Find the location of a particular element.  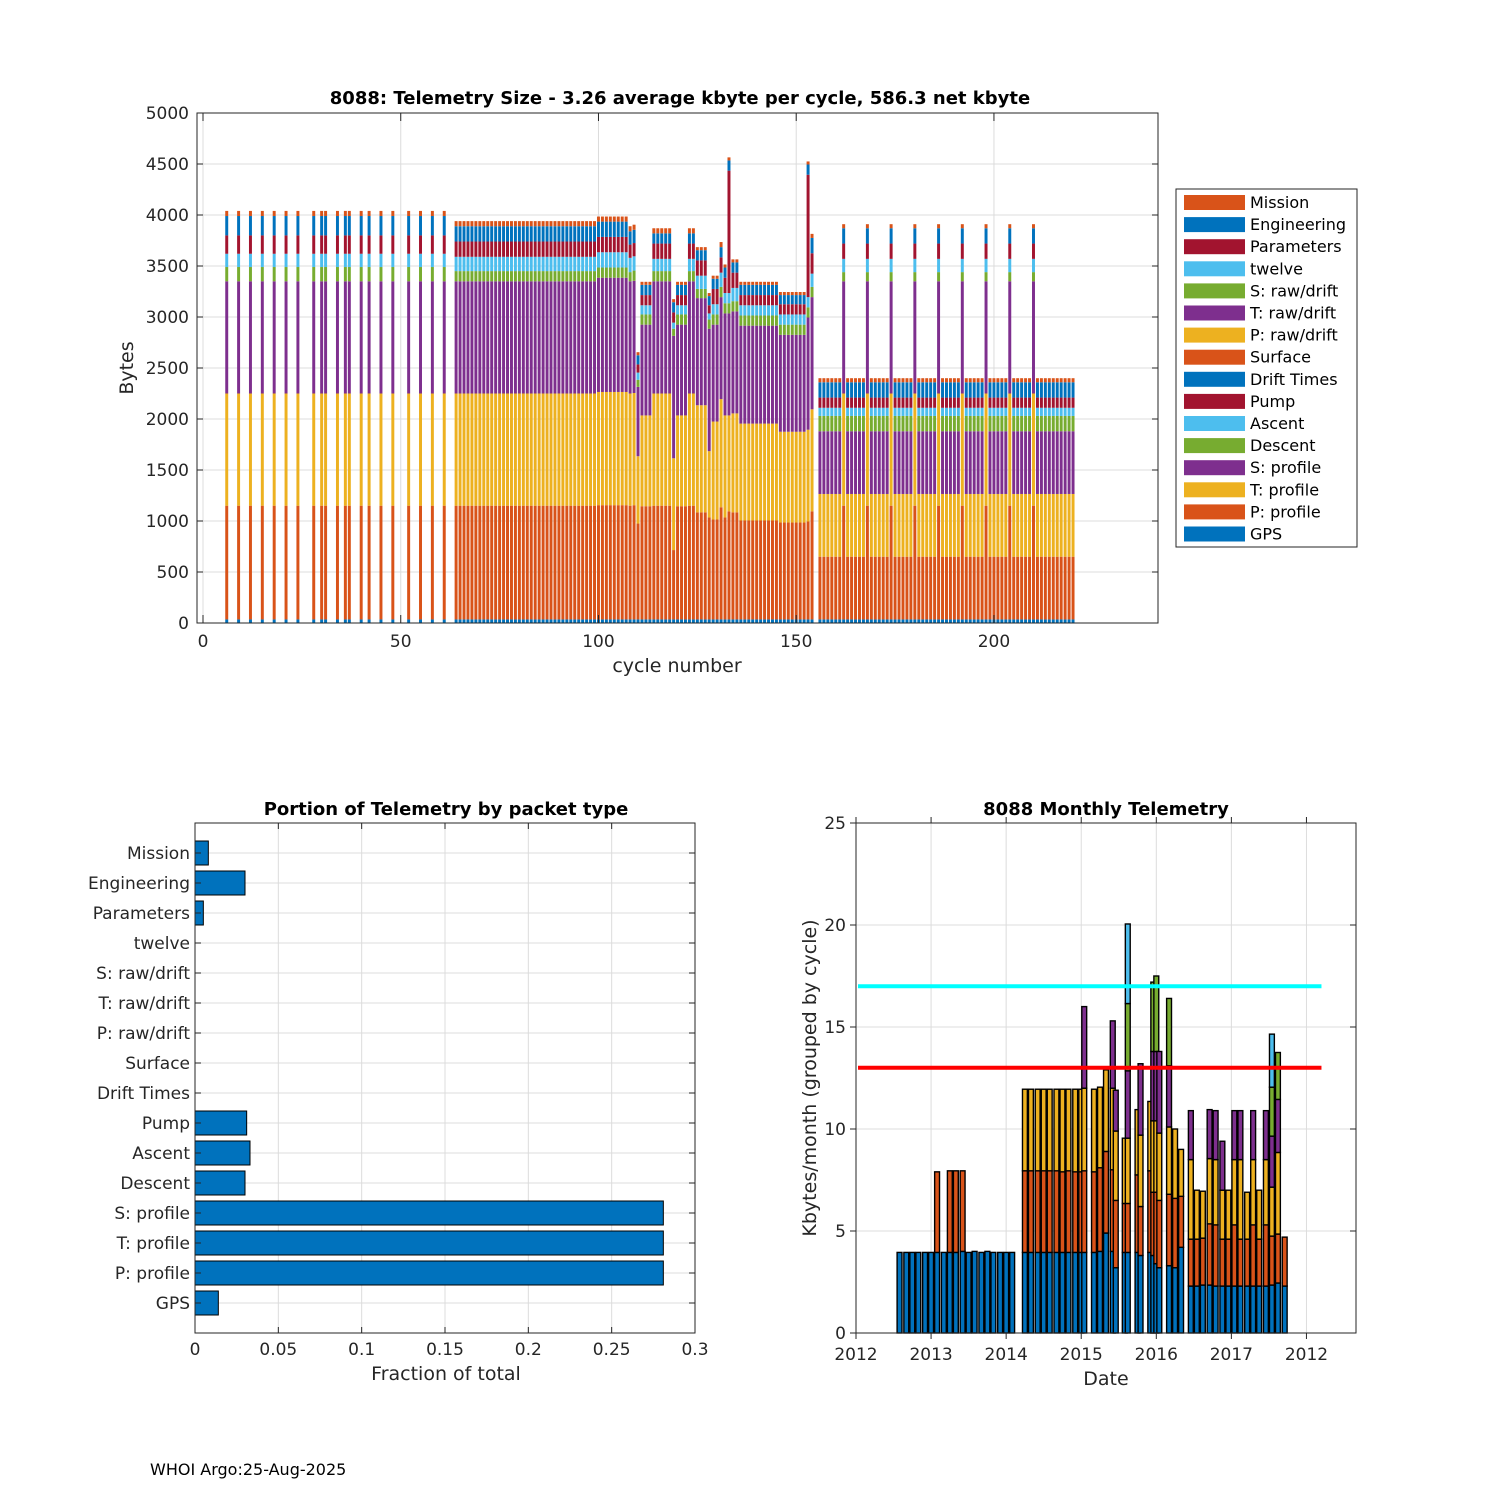

y-tick-label: 2500 is located at coordinates (167, 369).